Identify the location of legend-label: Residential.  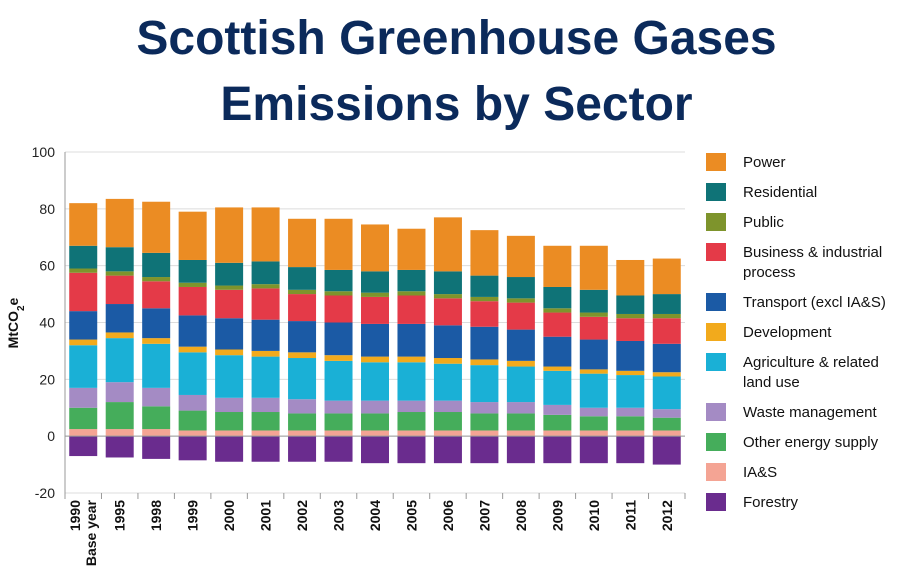
(780, 192).